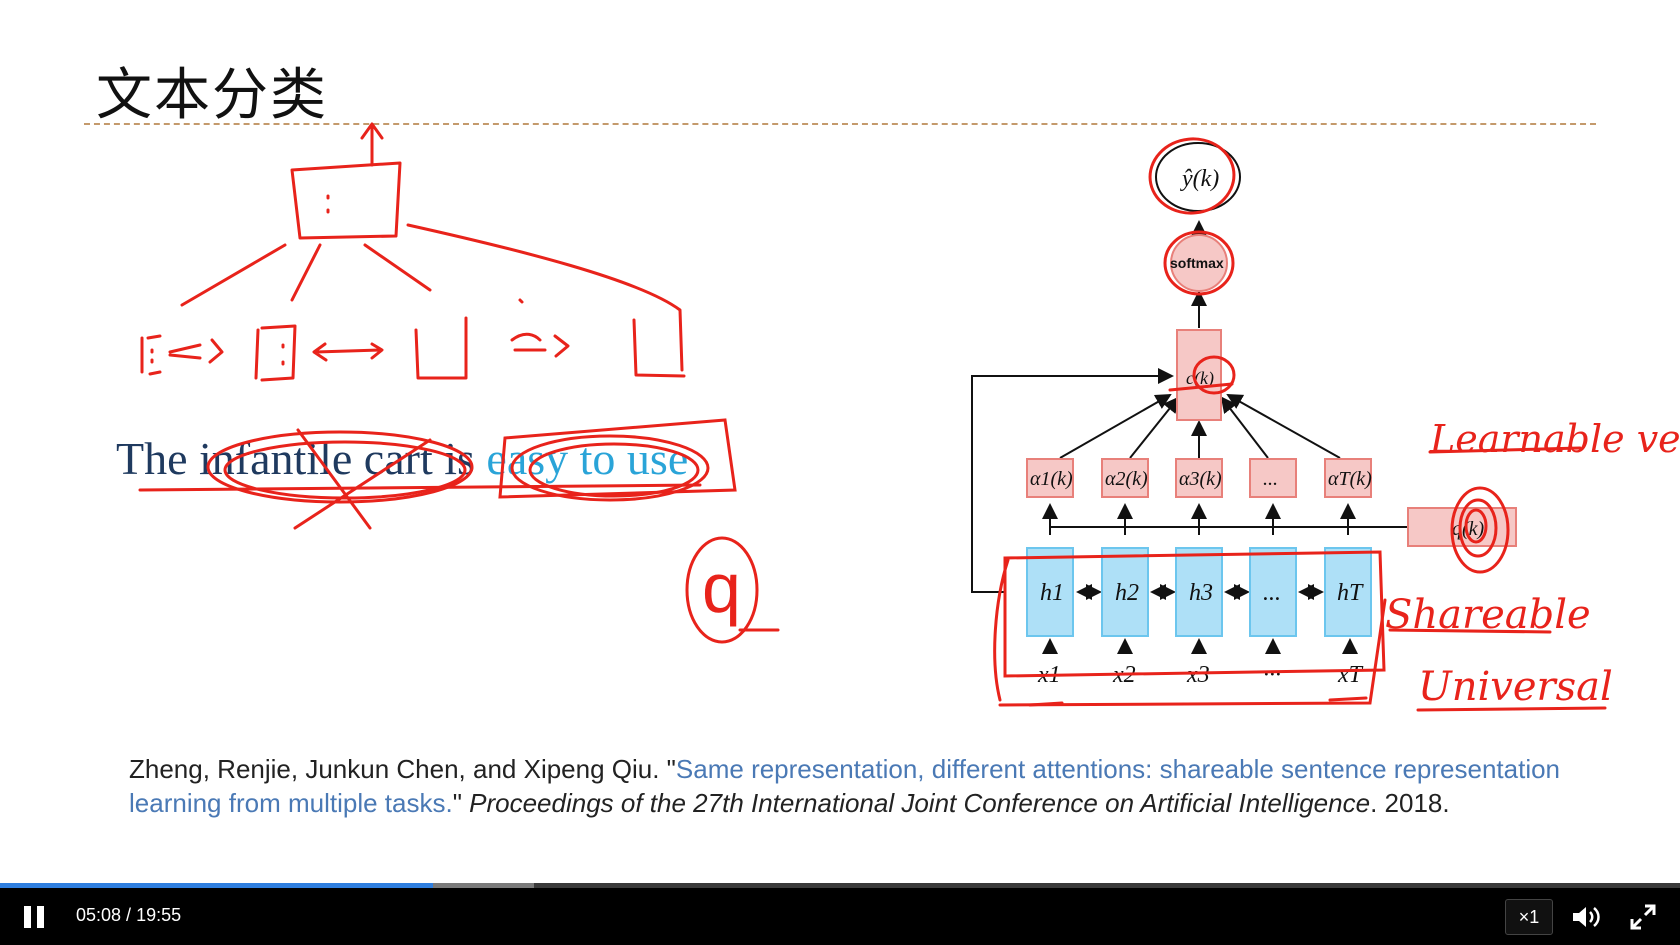 The image size is (1680, 945). I want to click on h2-label: h2, so click(1127, 593).